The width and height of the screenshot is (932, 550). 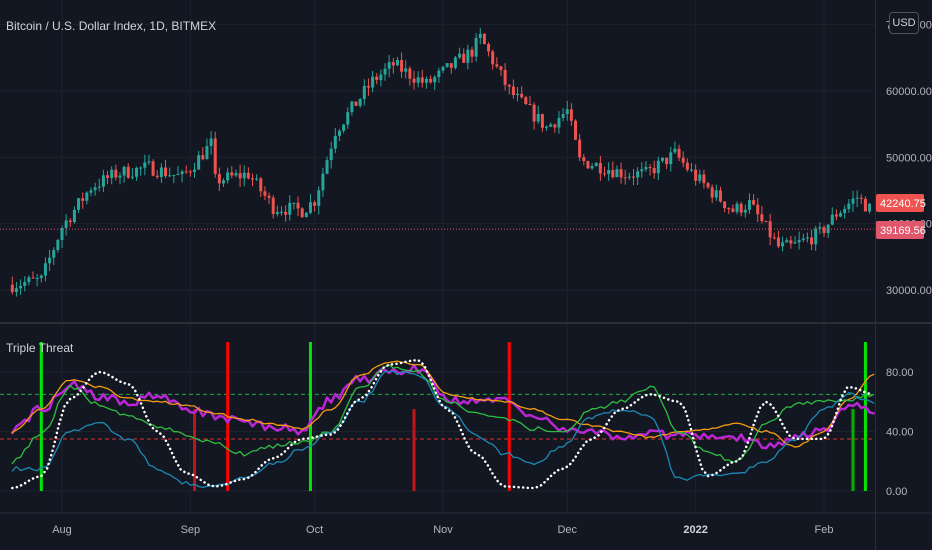 What do you see at coordinates (904, 23) in the screenshot?
I see `currency-button: USD` at bounding box center [904, 23].